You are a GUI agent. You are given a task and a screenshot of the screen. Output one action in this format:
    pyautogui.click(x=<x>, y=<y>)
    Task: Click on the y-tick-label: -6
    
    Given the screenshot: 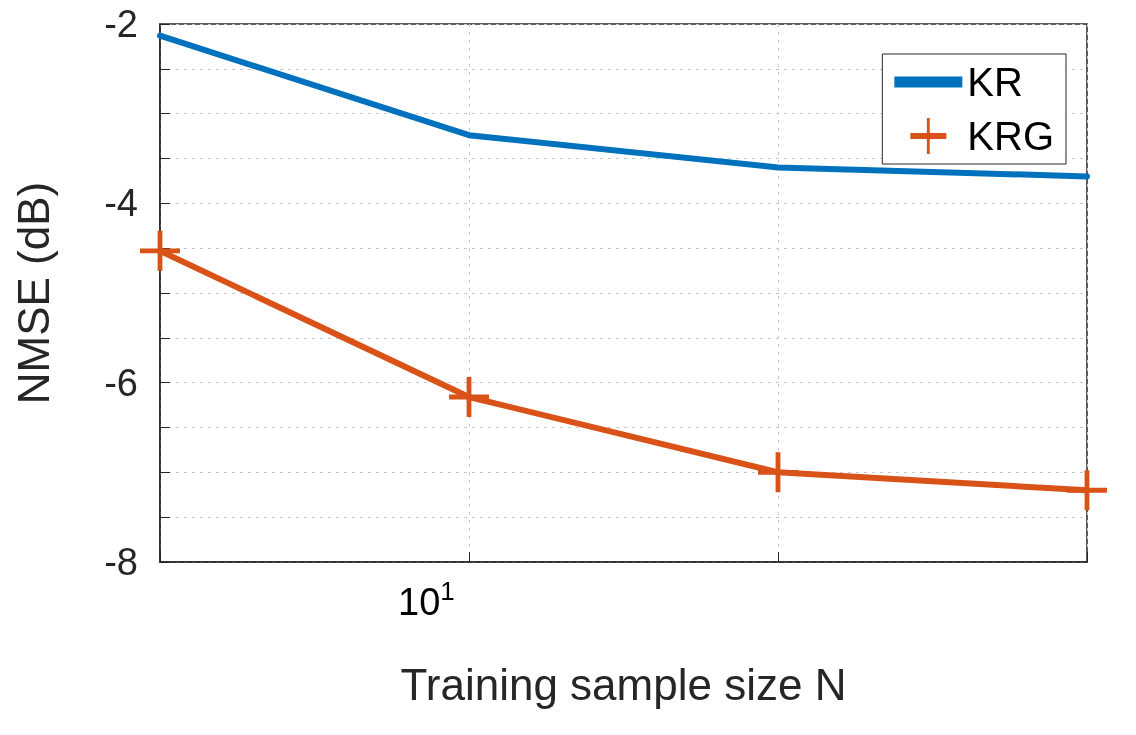 What is the action you would take?
    pyautogui.click(x=121, y=382)
    